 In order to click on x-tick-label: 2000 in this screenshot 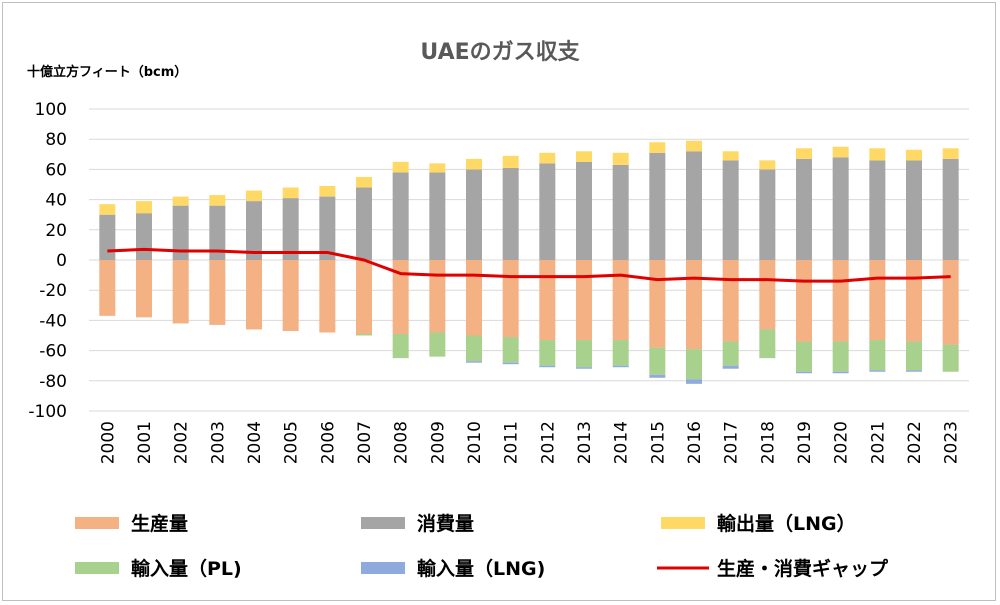, I will do `click(108, 442)`.